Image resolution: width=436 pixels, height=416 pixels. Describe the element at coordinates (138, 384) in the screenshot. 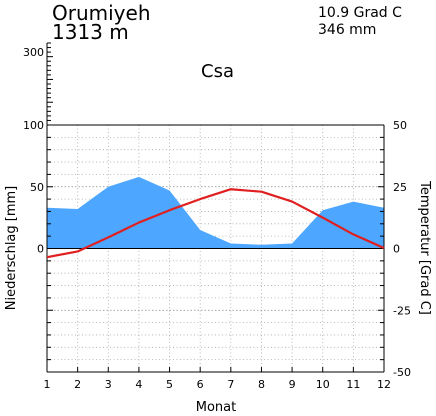

I see `x-tick-label: 4` at that location.